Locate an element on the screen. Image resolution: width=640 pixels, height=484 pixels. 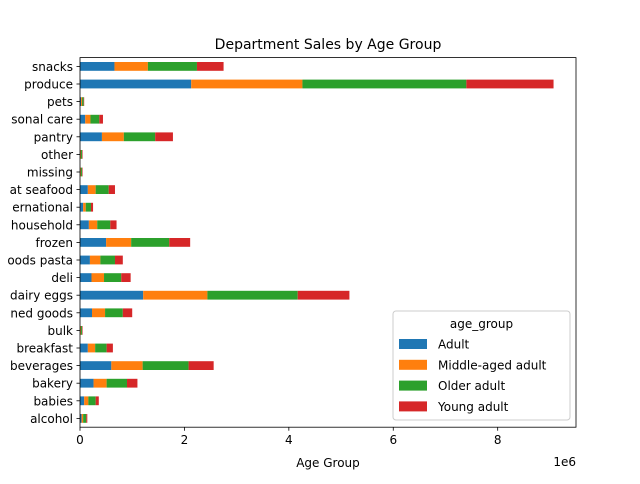
bar-segment-international-s0 is located at coordinates (82, 207).